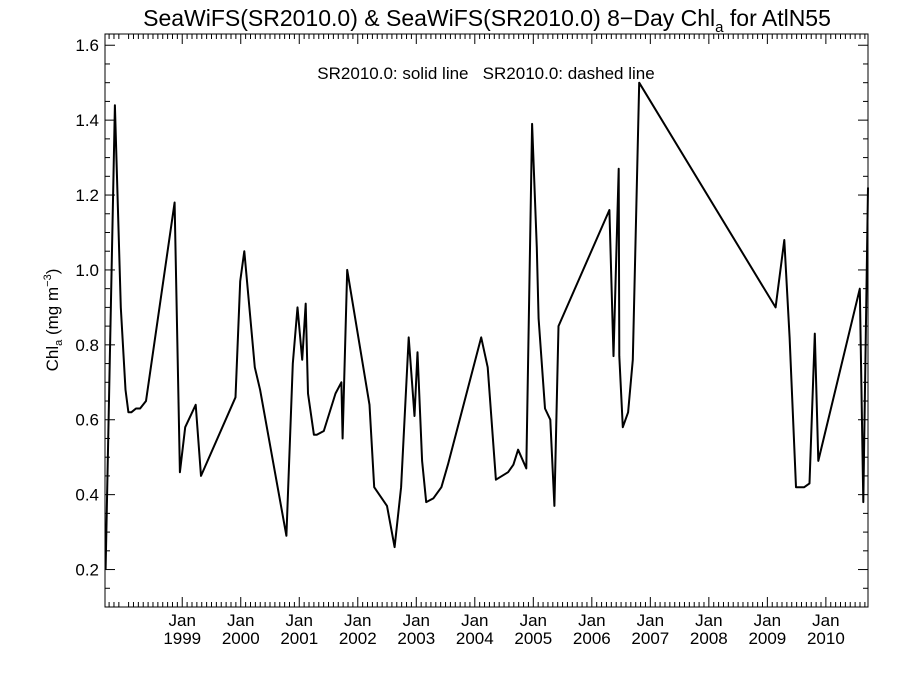 The image size is (900, 675). What do you see at coordinates (87, 495) in the screenshot?
I see `y-tick-label: 0.4` at bounding box center [87, 495].